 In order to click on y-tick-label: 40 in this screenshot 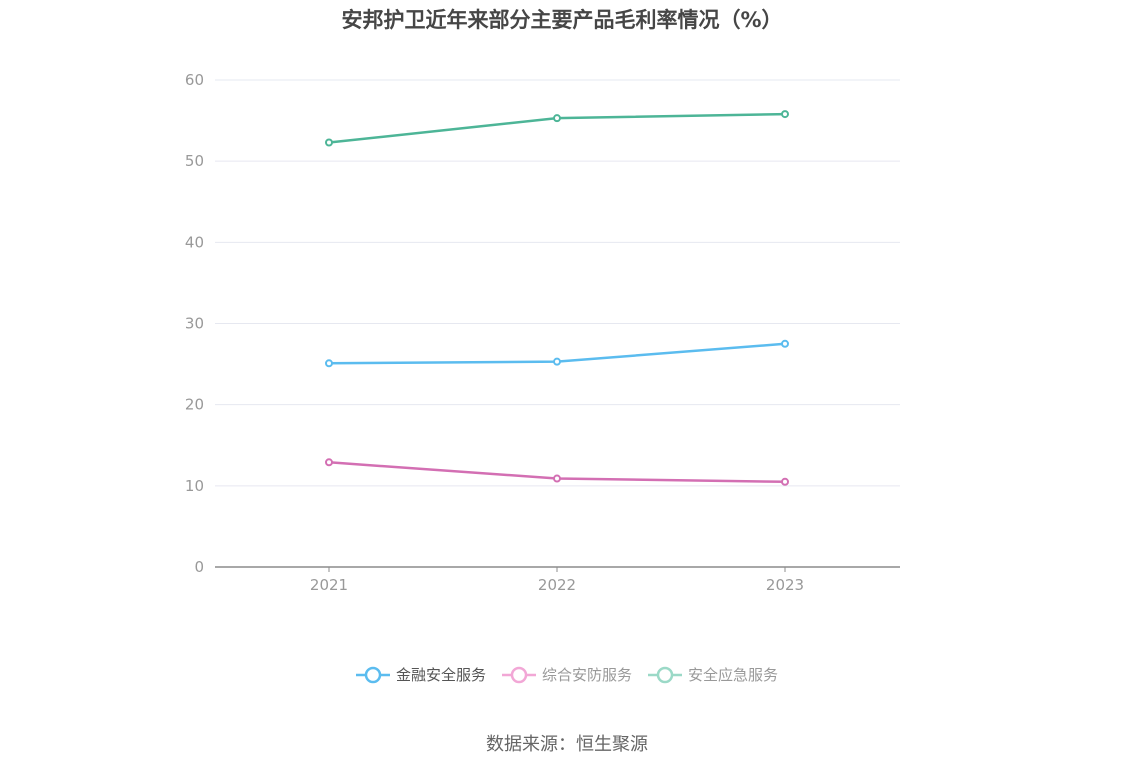, I will do `click(194, 242)`.